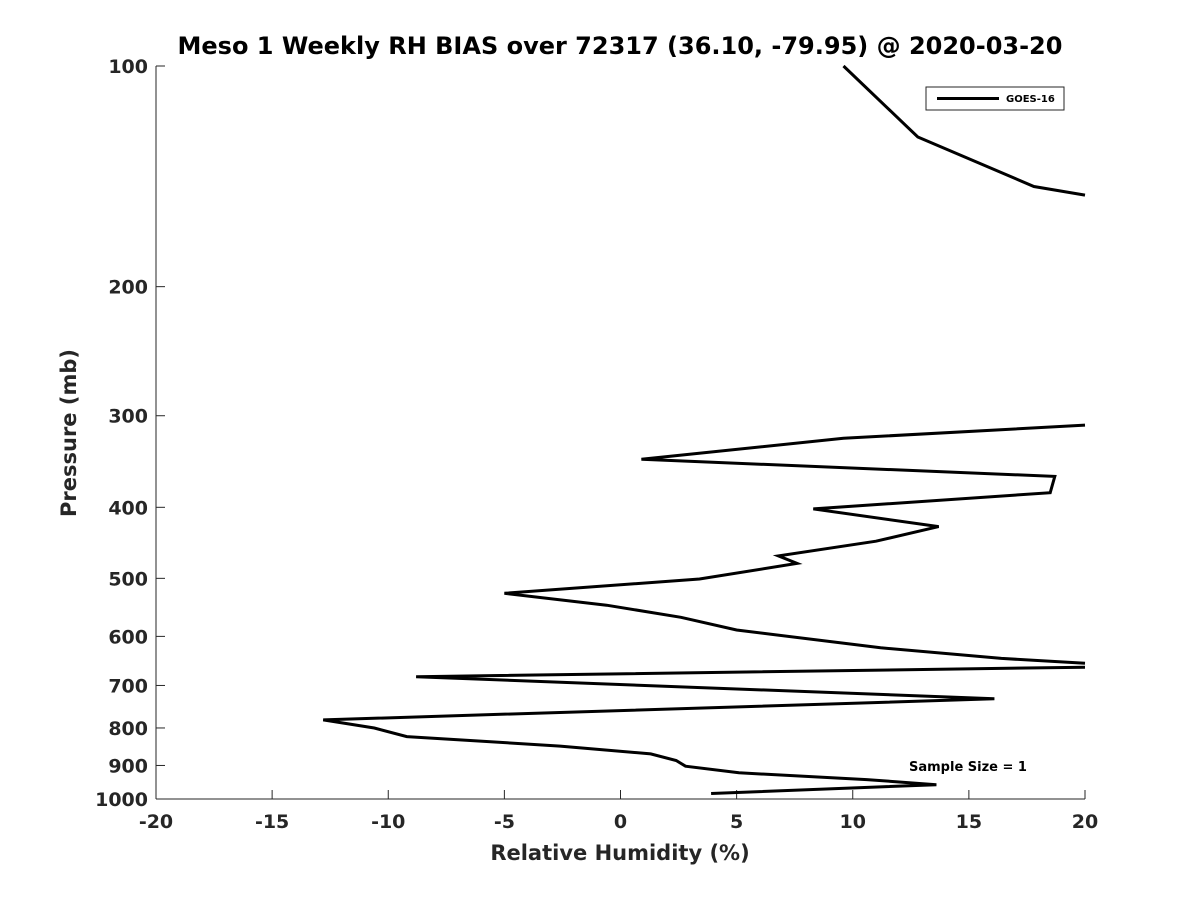 This screenshot has width=1200, height=900. Describe the element at coordinates (128, 686) in the screenshot. I see `y-tick-label: 700` at that location.